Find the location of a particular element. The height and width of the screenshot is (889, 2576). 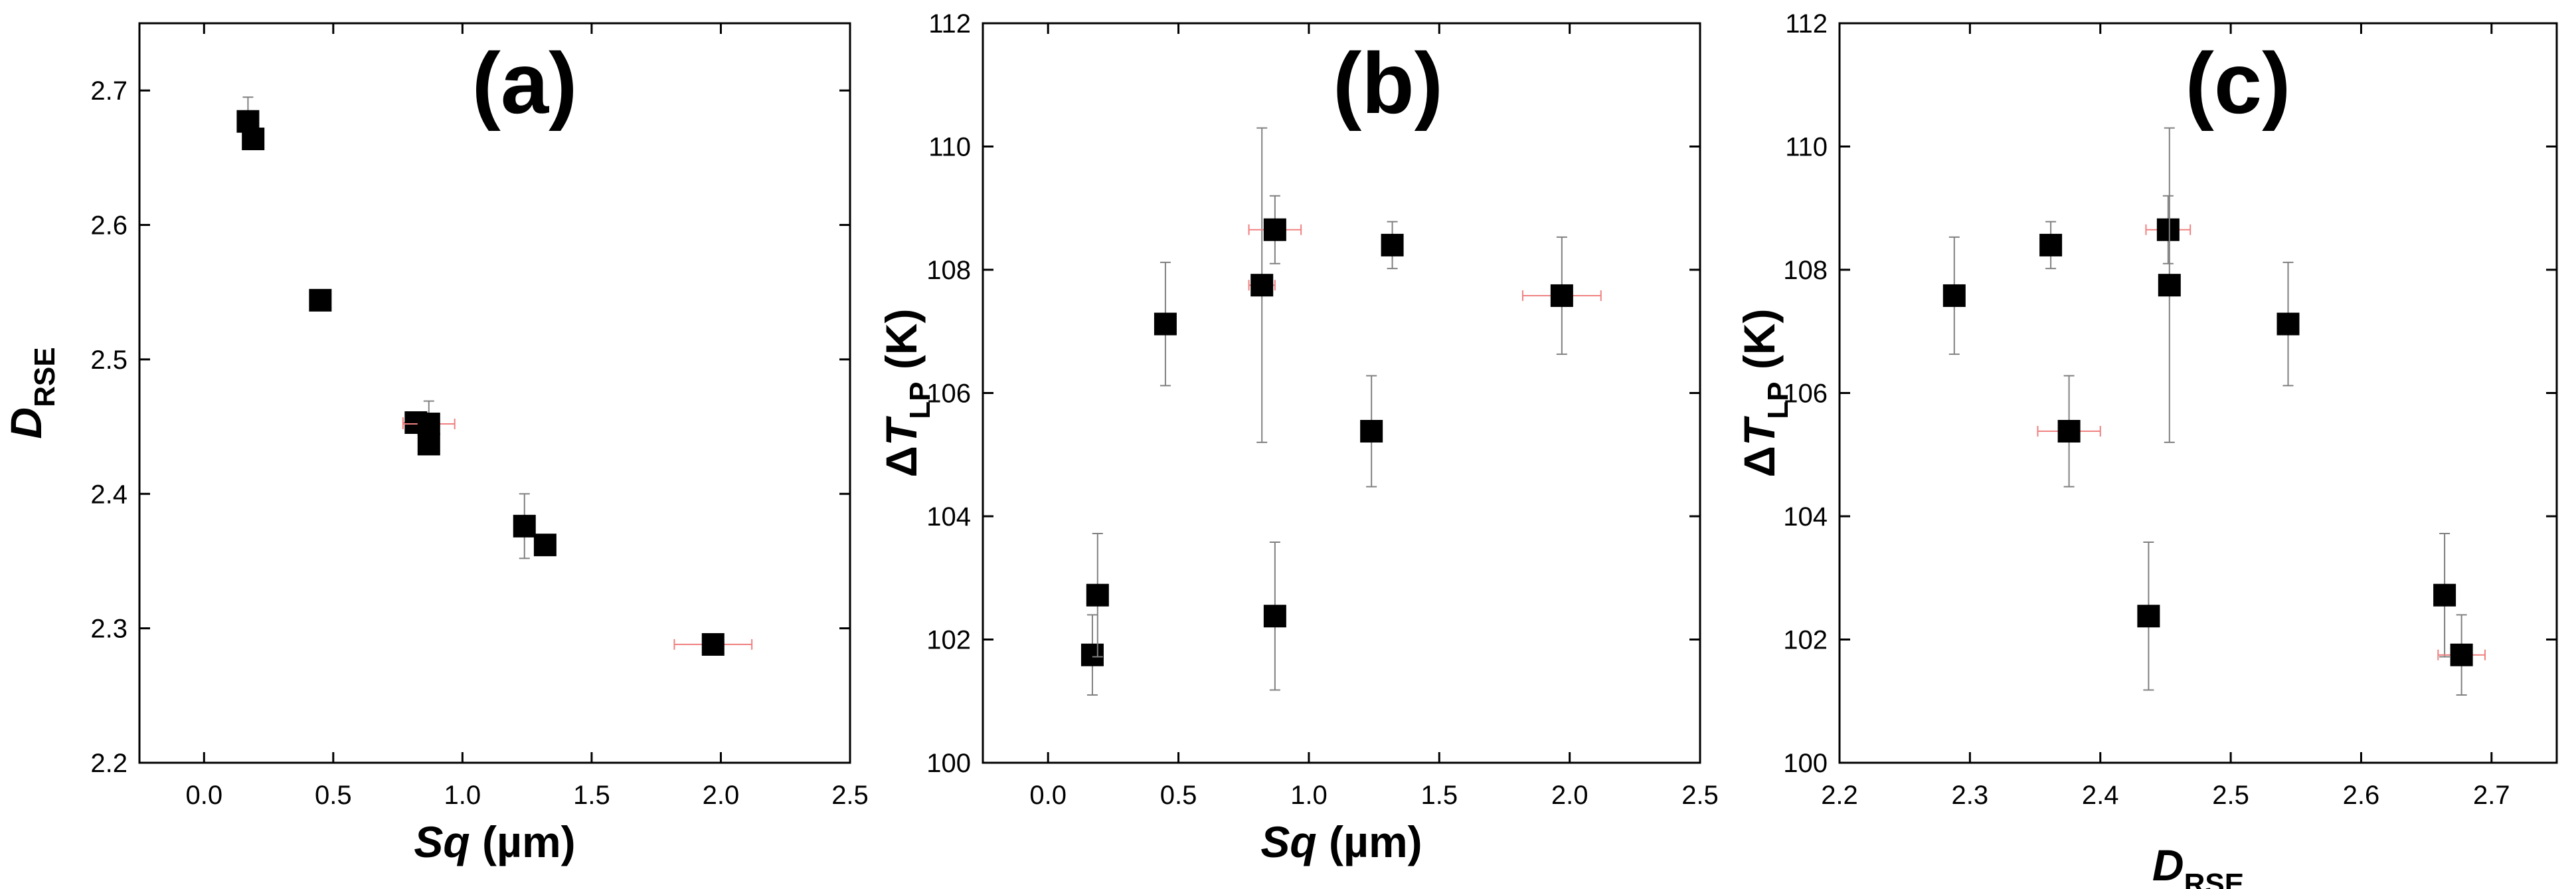

y-tick-label: 2.6 is located at coordinates (109, 226).